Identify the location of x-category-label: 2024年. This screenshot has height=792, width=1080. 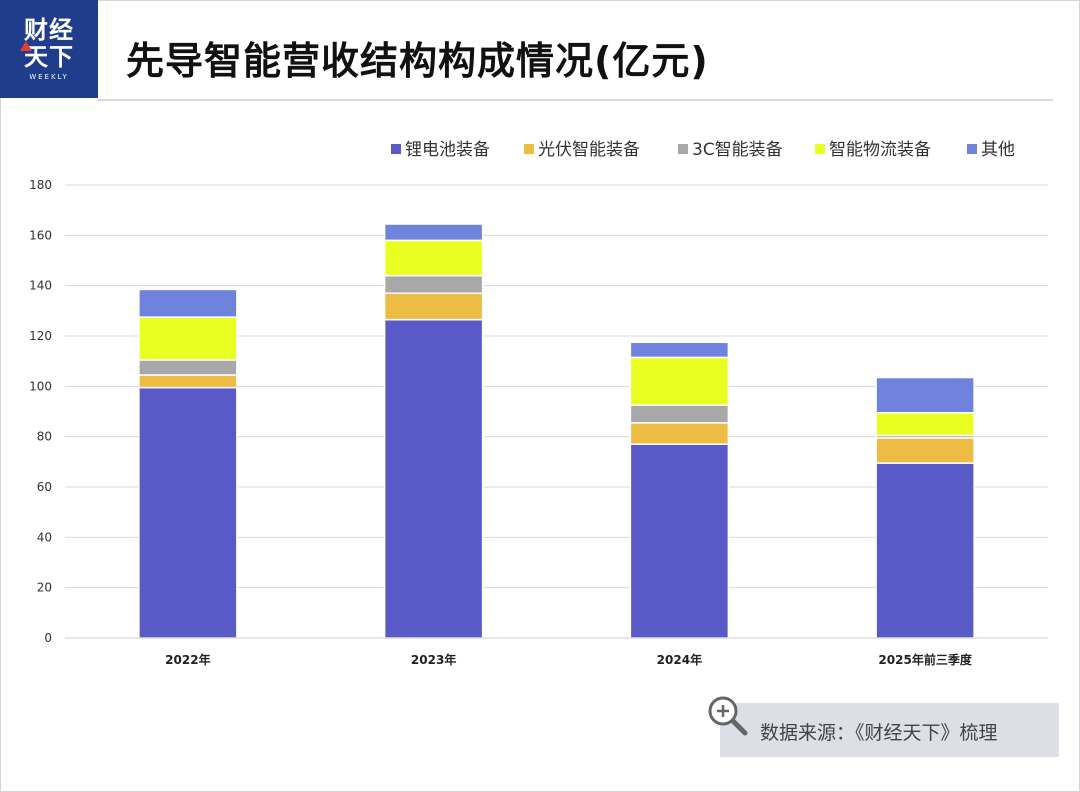
(679, 659).